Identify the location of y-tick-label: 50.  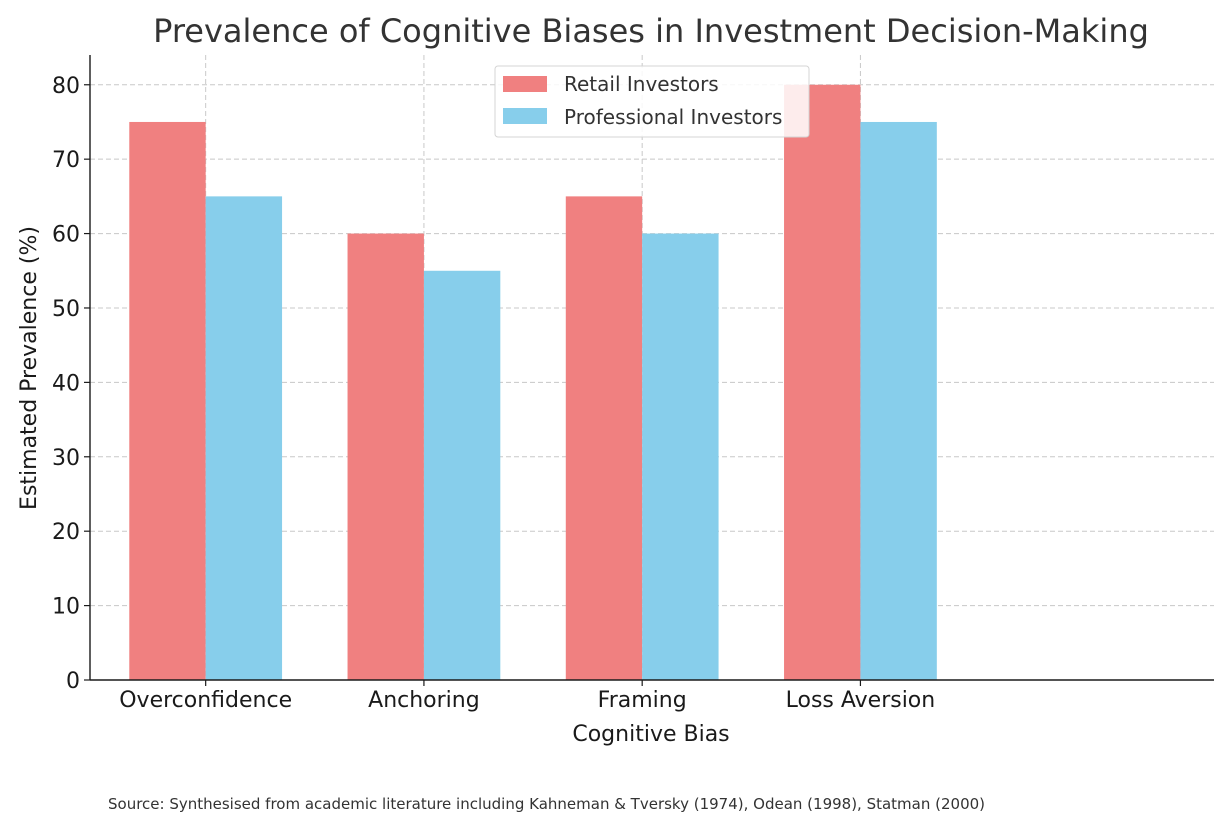
(66, 309).